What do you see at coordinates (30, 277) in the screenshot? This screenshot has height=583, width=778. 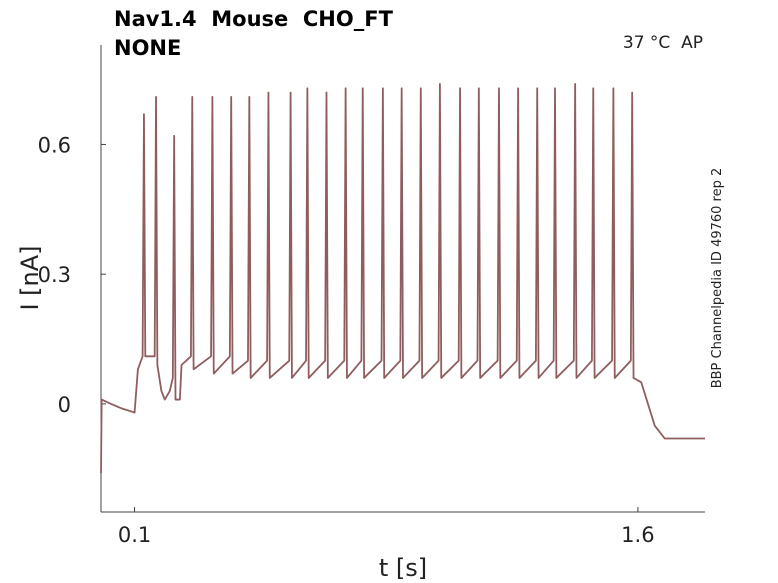 I see `y-axis-label: I [nA]` at bounding box center [30, 277].